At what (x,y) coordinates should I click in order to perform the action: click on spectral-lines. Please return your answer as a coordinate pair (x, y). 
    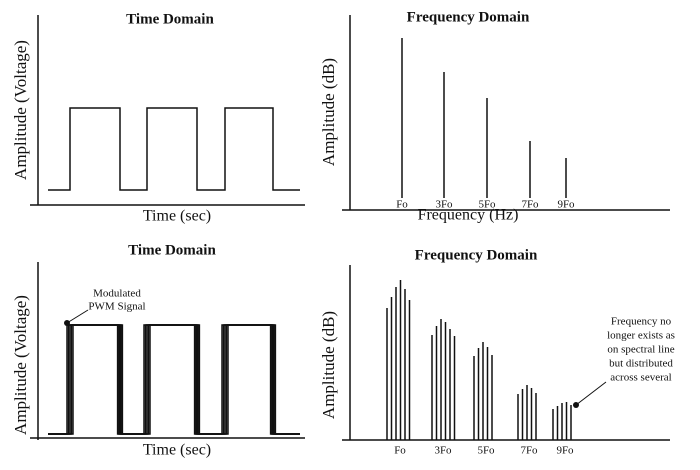
    Looking at the image, I should click on (484, 118).